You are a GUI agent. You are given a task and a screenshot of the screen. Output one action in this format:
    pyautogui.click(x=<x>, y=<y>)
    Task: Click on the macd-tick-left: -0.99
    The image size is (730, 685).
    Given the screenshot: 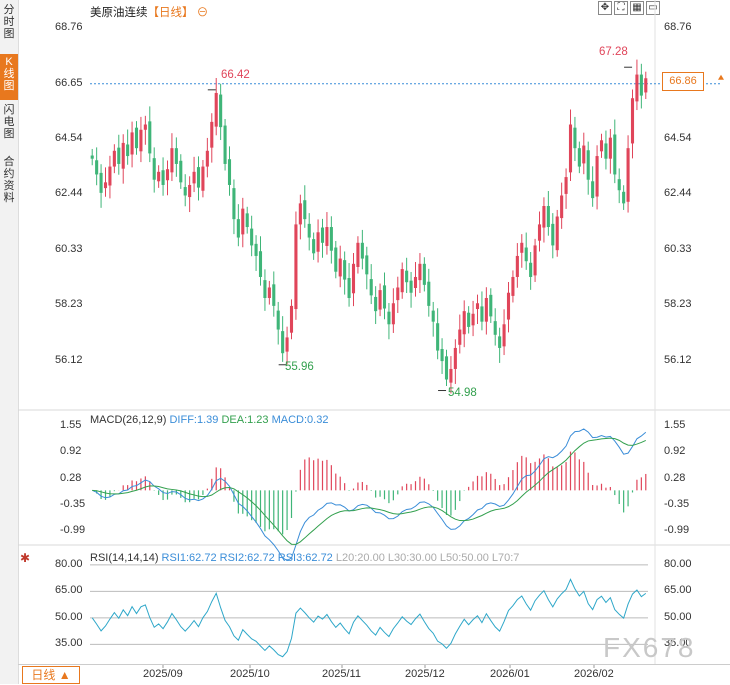 What is the action you would take?
    pyautogui.click(x=73, y=530)
    